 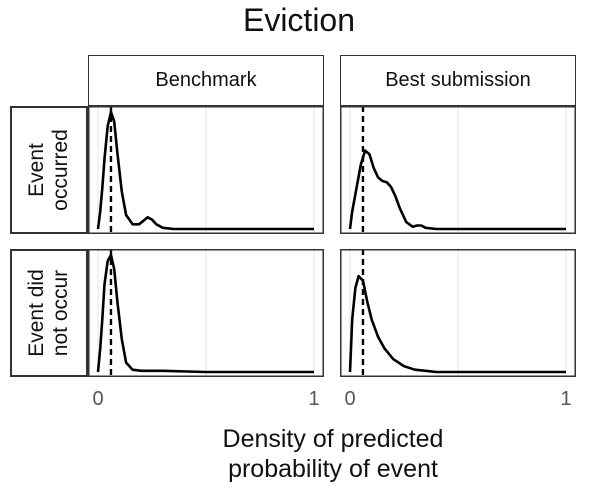 I want to click on x-axis-label-line: Density of predicted, so click(x=333, y=439).